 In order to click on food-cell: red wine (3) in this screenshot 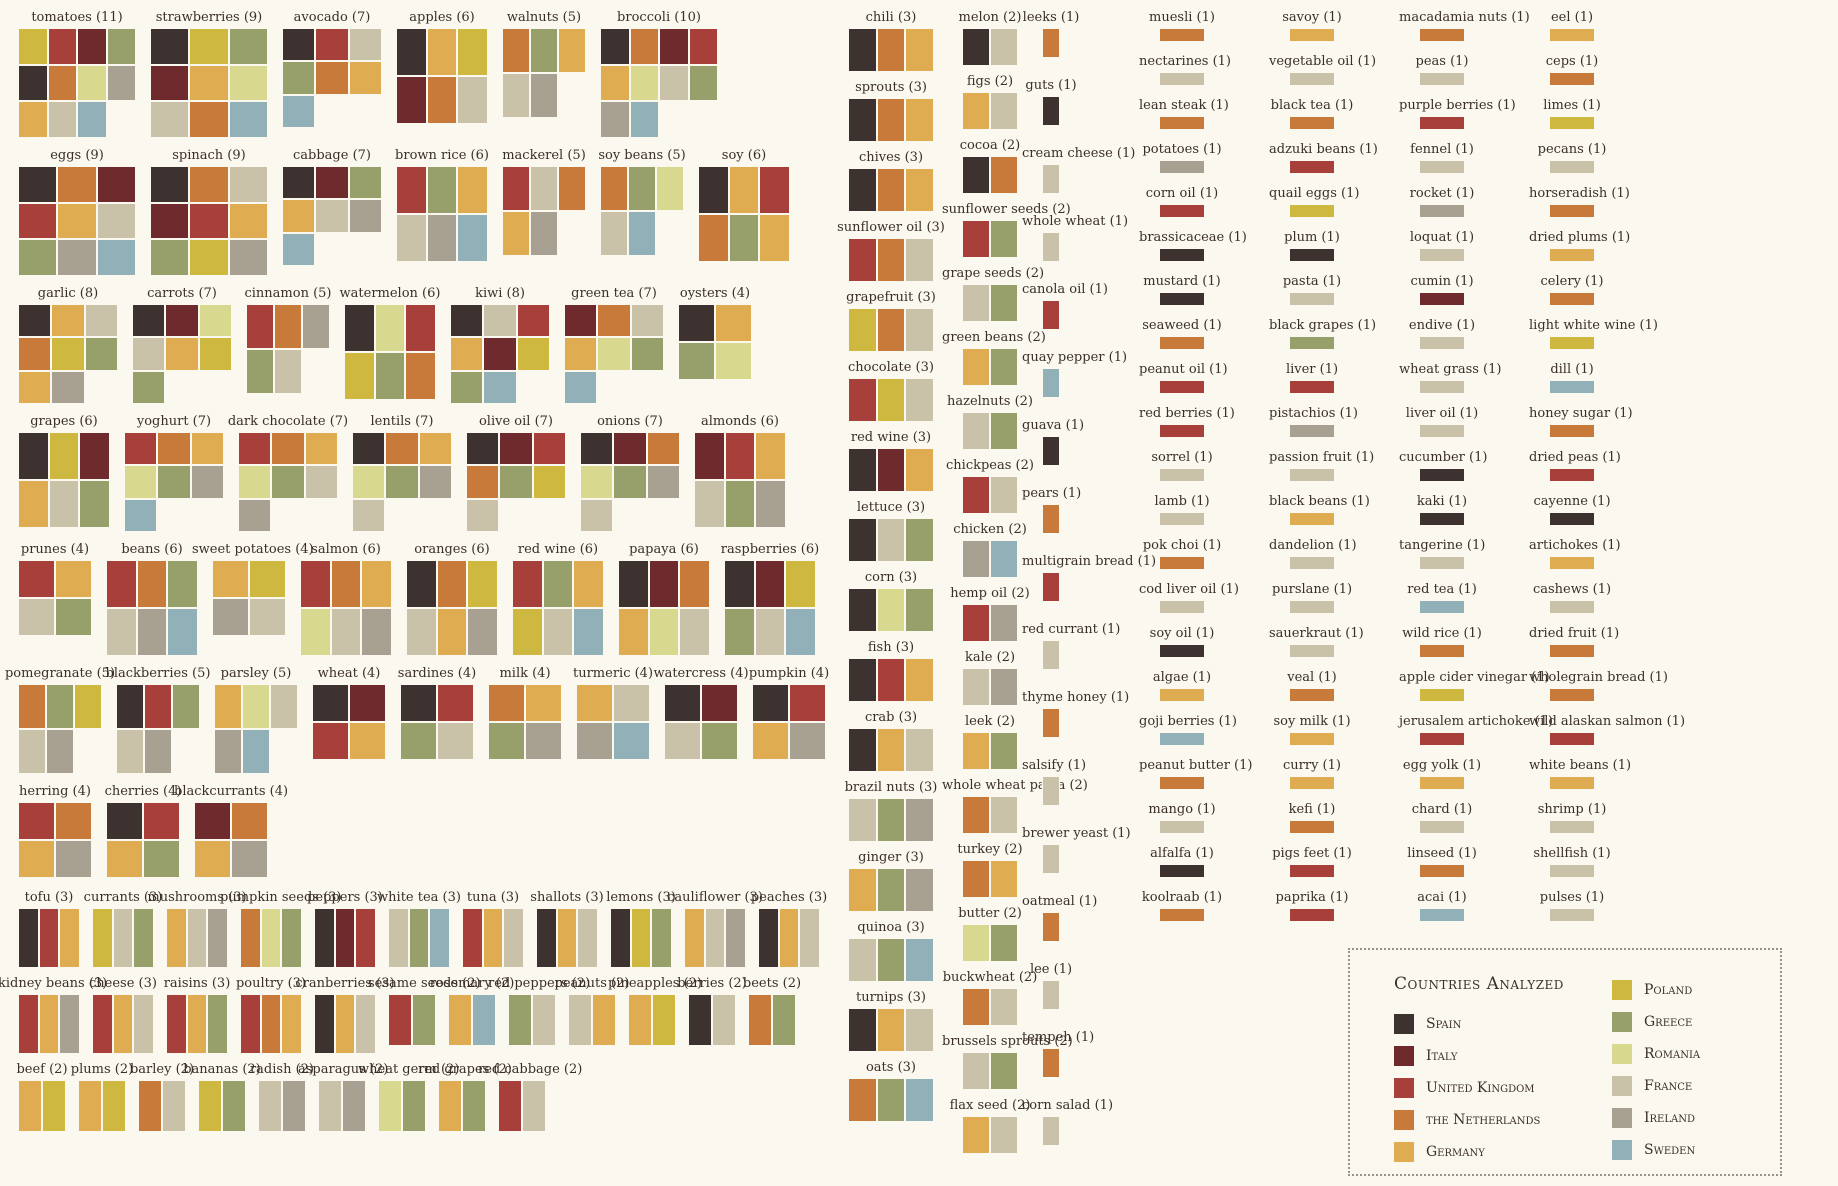, I will do `click(891, 461)`.